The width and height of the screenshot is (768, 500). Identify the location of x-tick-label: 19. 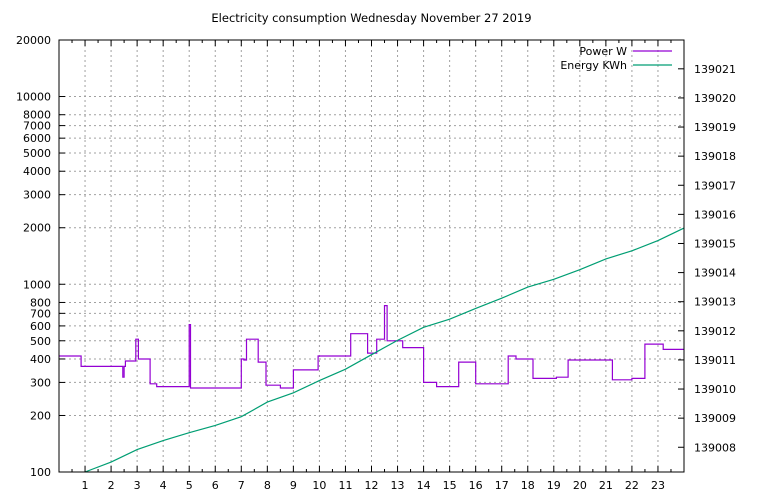
(554, 485).